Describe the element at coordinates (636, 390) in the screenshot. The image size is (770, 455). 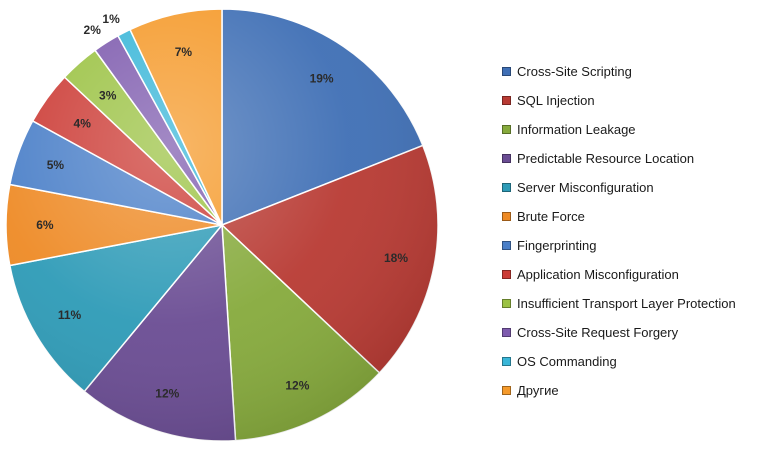
I see `legend-item-12: Другие` at that location.